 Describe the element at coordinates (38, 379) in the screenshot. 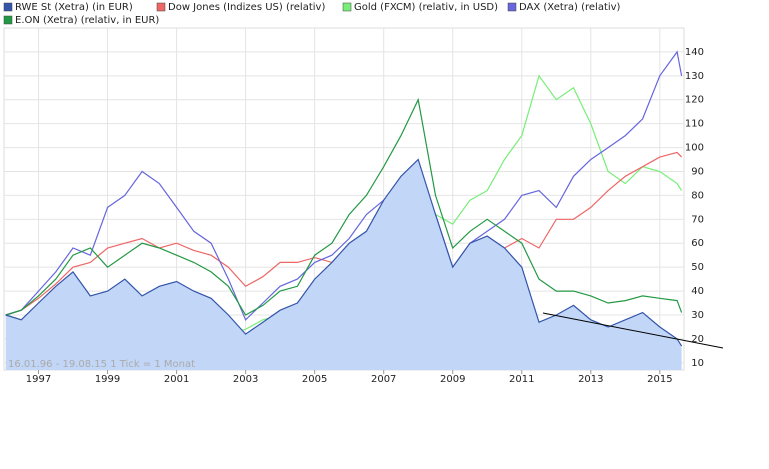

I see `x-tick-label: 1997` at that location.